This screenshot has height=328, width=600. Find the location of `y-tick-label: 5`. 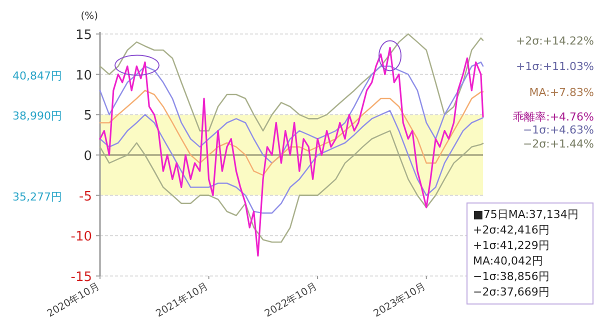

y-tick-label: 5 is located at coordinates (88, 116).